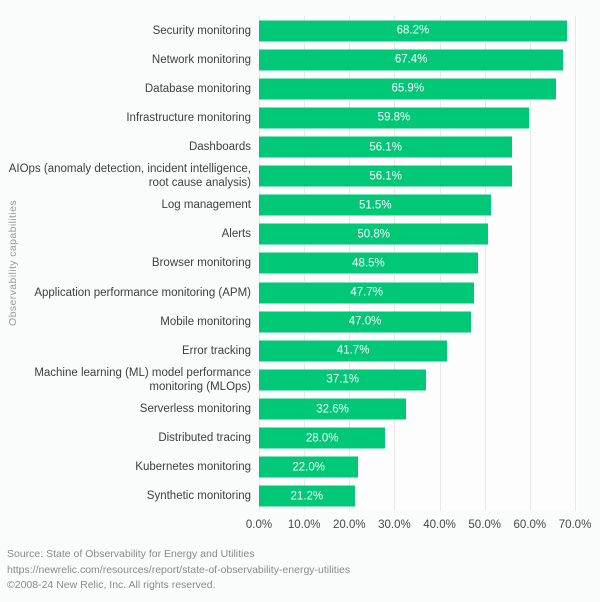 This screenshot has width=600, height=602. I want to click on bar-value-label: 50.8%, so click(373, 234).